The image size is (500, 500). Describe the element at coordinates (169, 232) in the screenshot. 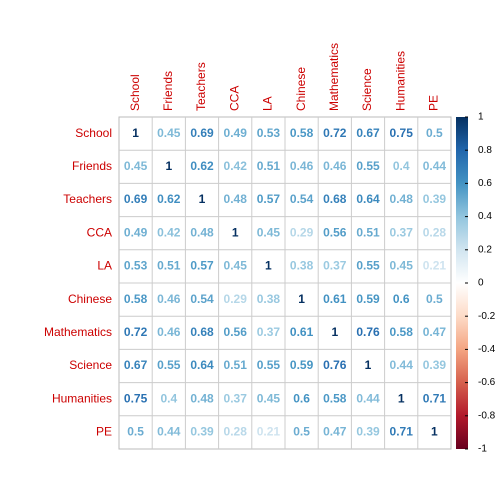

I see `cell-value: 0.42` at that location.